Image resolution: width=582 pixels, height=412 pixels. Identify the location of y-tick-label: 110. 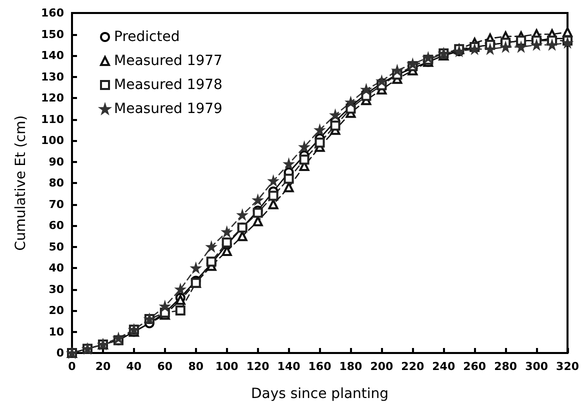
(52, 119).